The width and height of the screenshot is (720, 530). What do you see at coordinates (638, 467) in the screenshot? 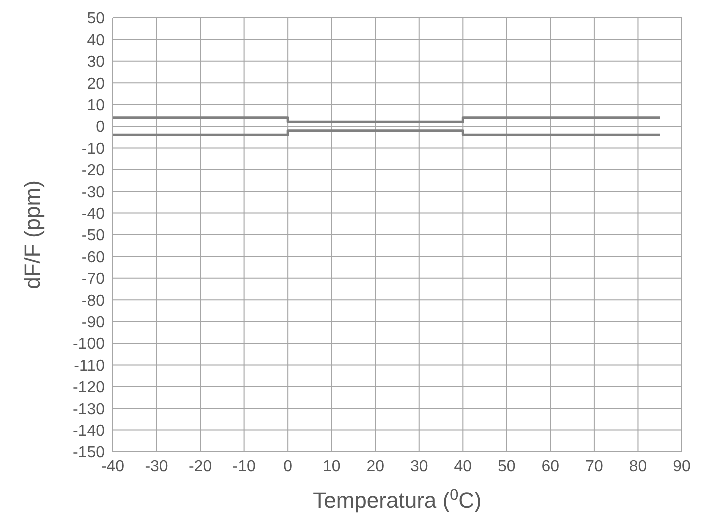
I see `x-tick-label: 80` at bounding box center [638, 467].